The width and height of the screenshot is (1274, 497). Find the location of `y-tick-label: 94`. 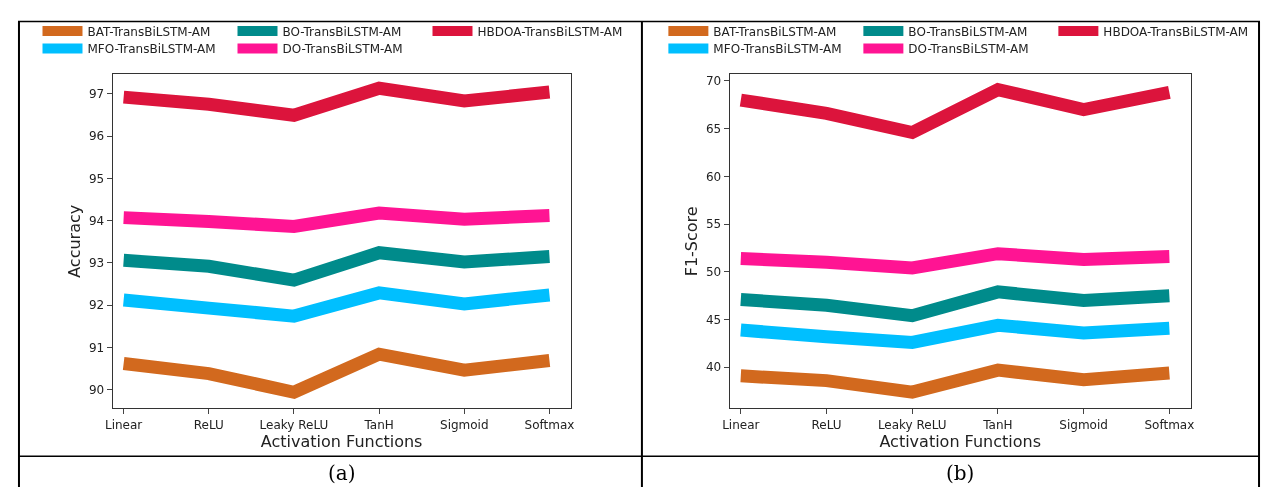

y-tick-label: 94 is located at coordinates (96, 220).